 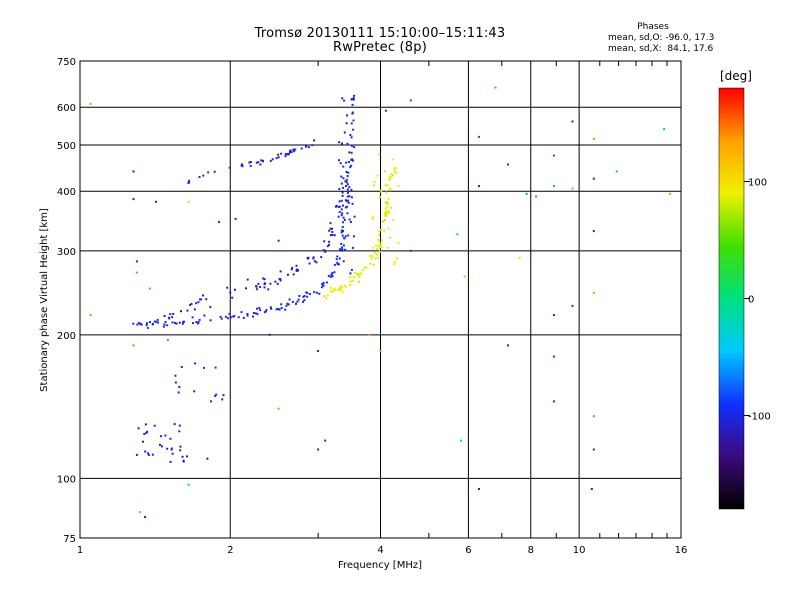 I want to click on colorbar-tick-label: 100, so click(x=757, y=183).